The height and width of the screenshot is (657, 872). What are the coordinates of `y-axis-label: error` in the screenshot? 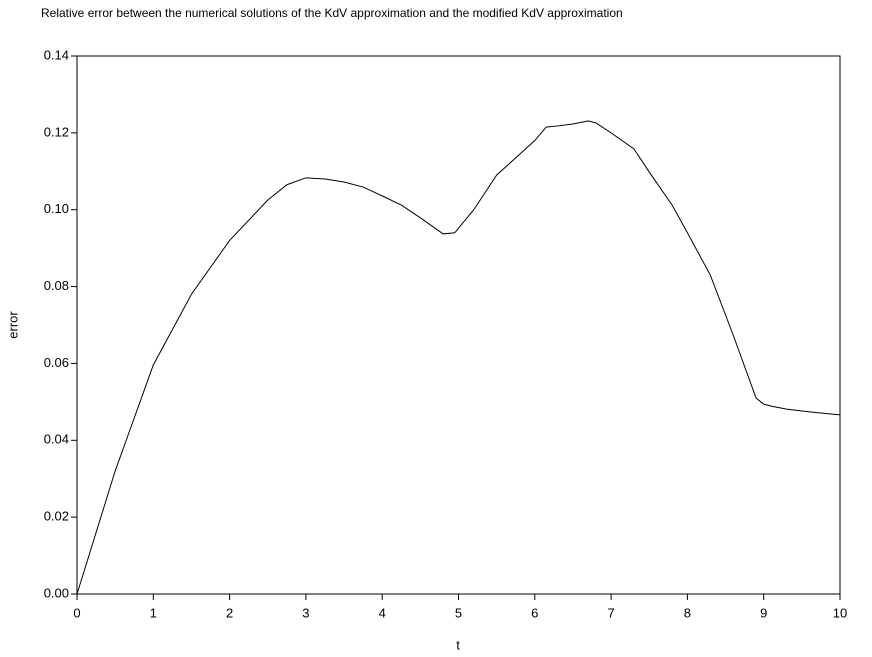 It's located at (12, 325).